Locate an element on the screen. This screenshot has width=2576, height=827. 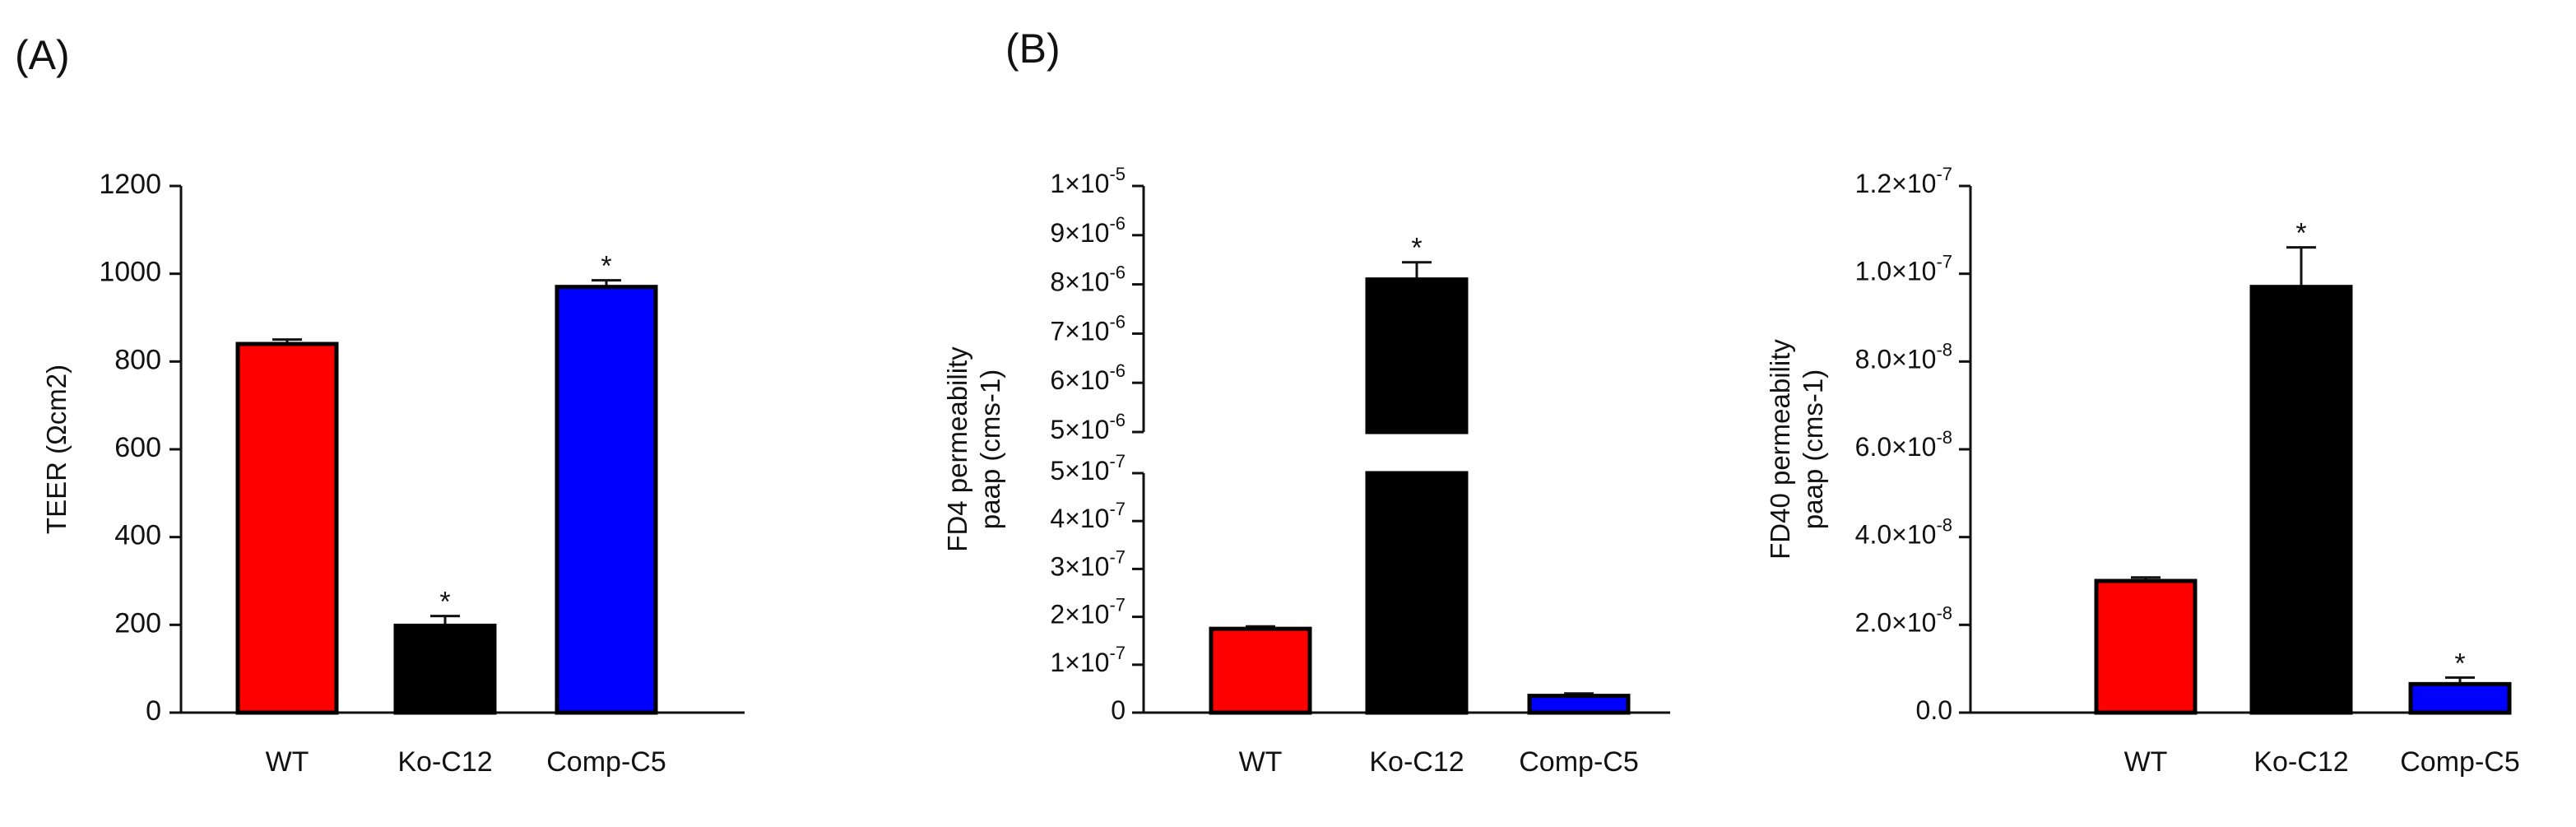
fd4-xlabel-ko-c12: Ko-C12 is located at coordinates (1416, 762).